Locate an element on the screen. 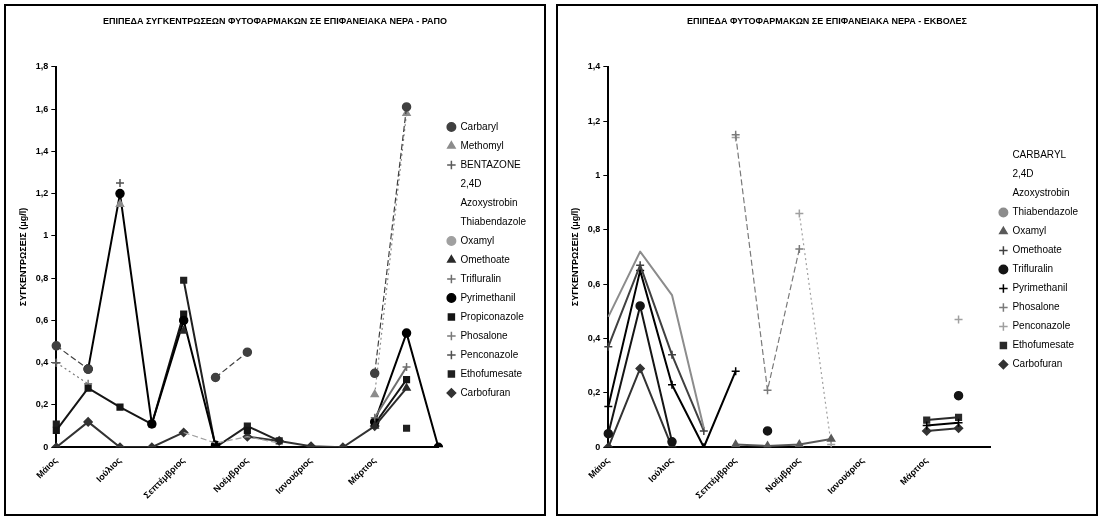 The width and height of the screenshot is (1110, 522). text: CARBARYL is located at coordinates (1039, 155).